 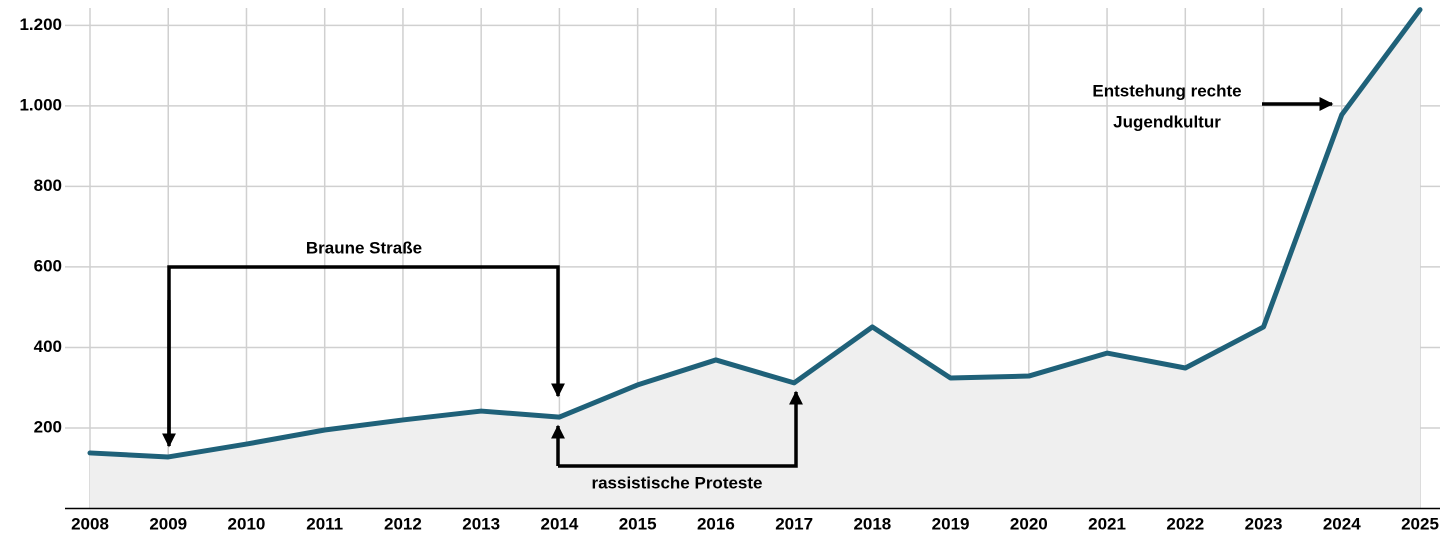 What do you see at coordinates (48, 185) in the screenshot?
I see `y-tick-label: 800` at bounding box center [48, 185].